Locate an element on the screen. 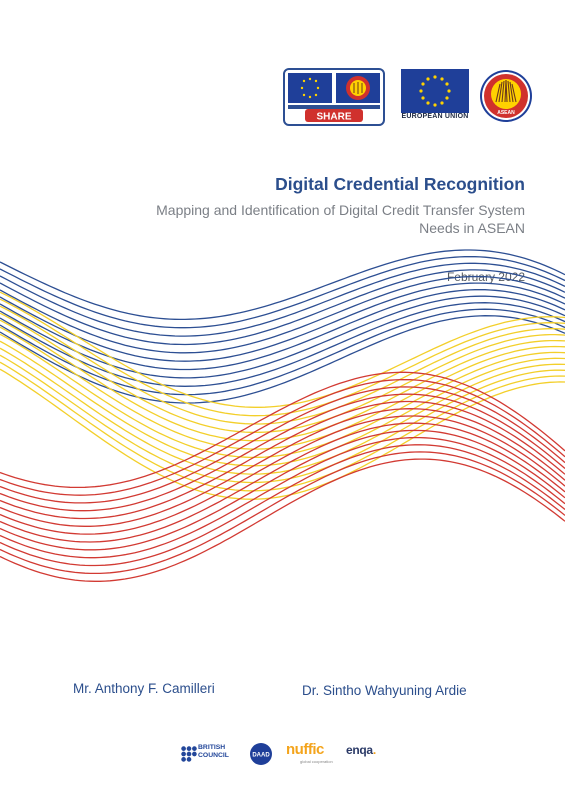 This screenshot has height=800, width=565. nuffic-logo: nuffic is located at coordinates (305, 749).